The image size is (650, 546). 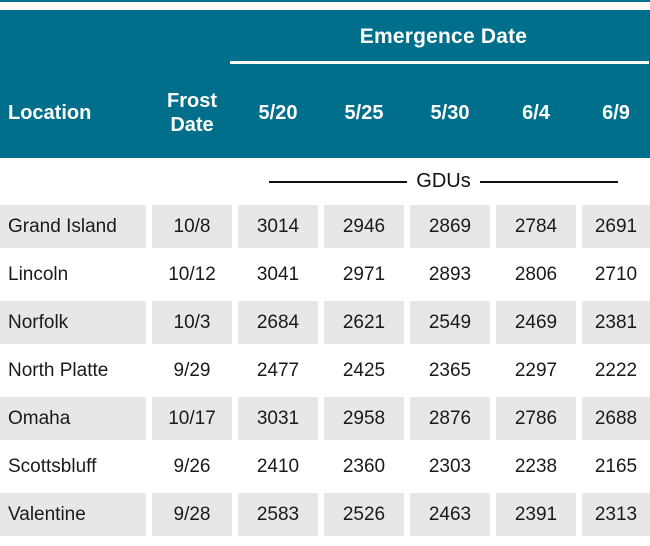 I want to click on table-row: Norfolk 10/3 2684 2621 2549 2469 2381, so click(x=325, y=322).